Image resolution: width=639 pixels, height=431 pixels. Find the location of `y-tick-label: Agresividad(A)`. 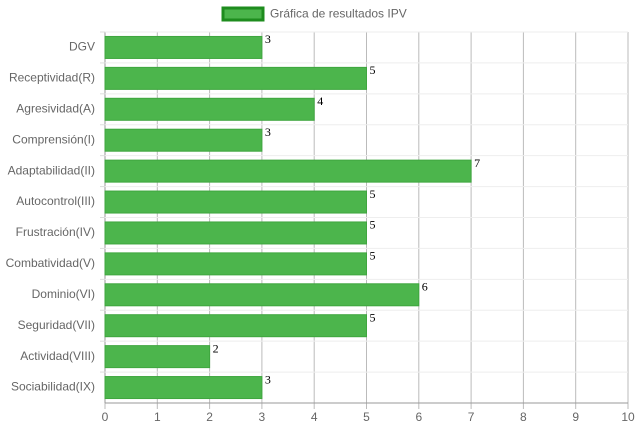

y-tick-label: Agresividad(A) is located at coordinates (55, 108).